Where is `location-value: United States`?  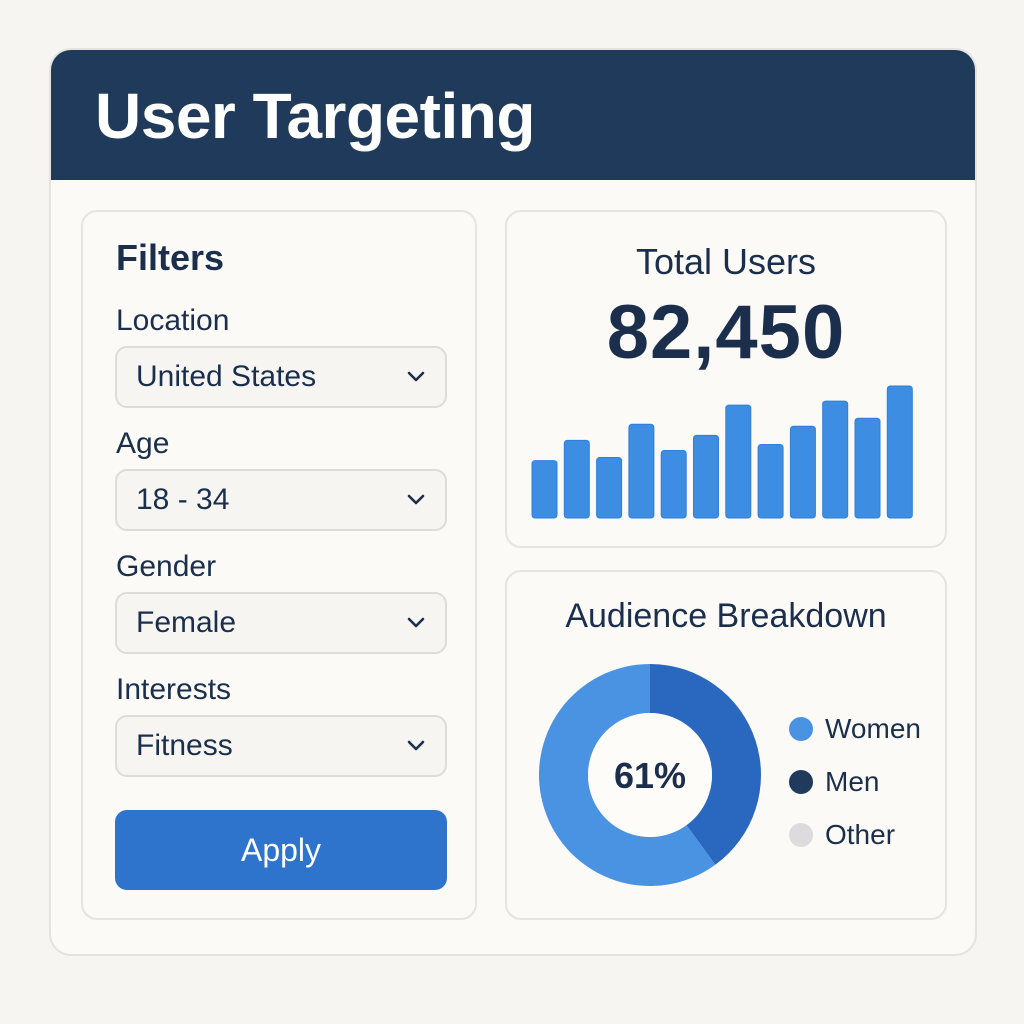 location-value: United States is located at coordinates (226, 376).